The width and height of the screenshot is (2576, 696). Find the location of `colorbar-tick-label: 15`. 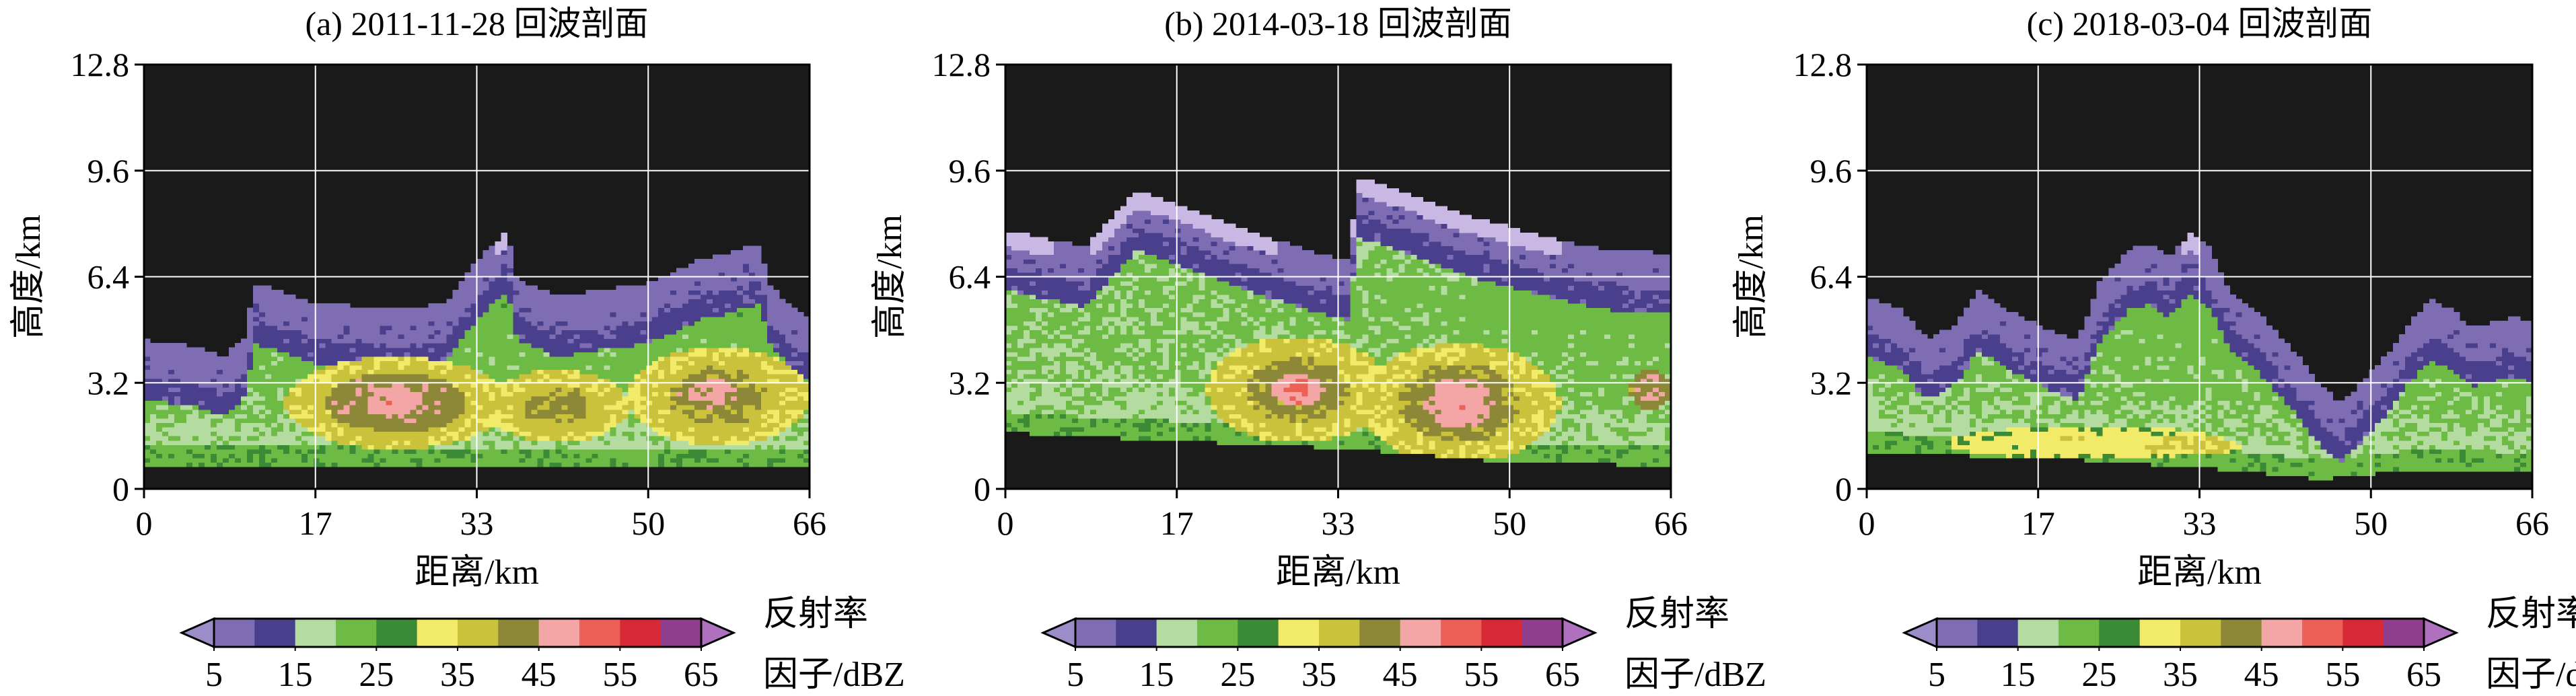

colorbar-tick-label: 15 is located at coordinates (295, 675).